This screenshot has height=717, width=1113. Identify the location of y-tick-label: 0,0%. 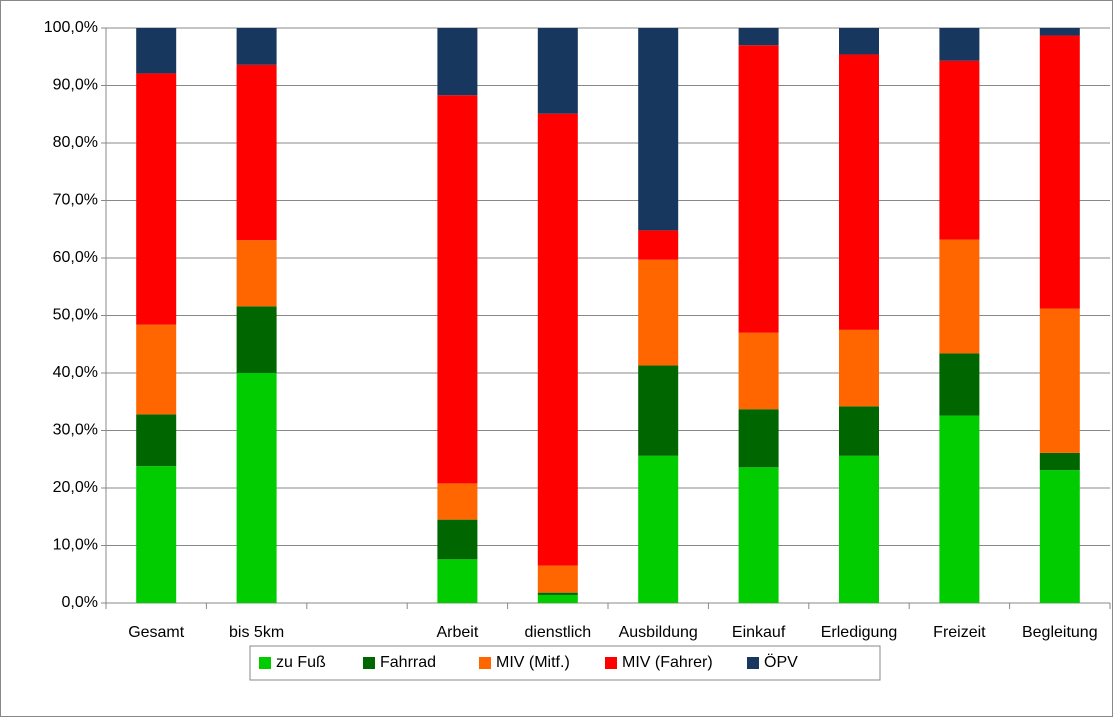
(80, 602).